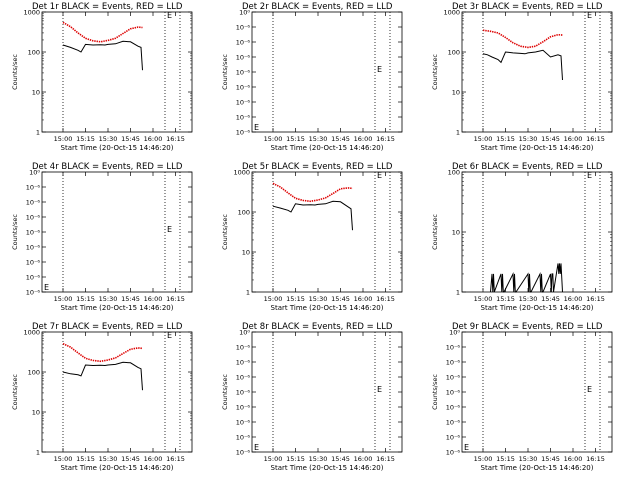 This screenshot has width=640, height=480. I want to click on y-tick-label: 10⁰, so click(244, 13).